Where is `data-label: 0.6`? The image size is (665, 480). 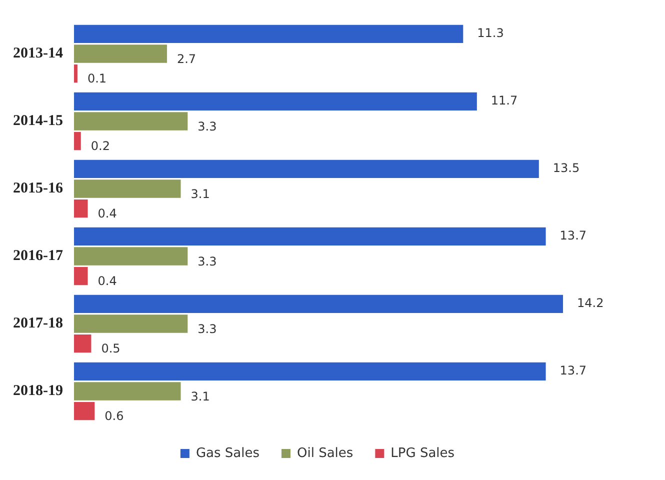 data-label: 0.6 is located at coordinates (114, 416).